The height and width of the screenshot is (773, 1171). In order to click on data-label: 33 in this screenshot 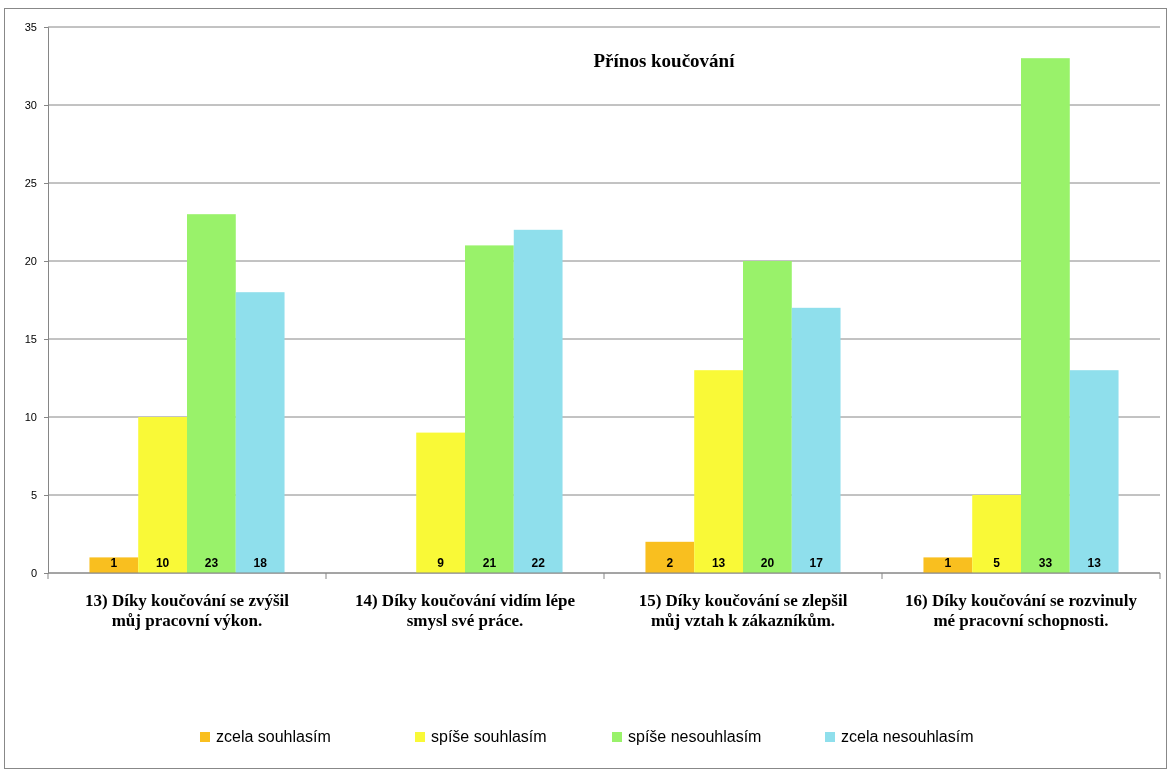, I will do `click(1045, 563)`.